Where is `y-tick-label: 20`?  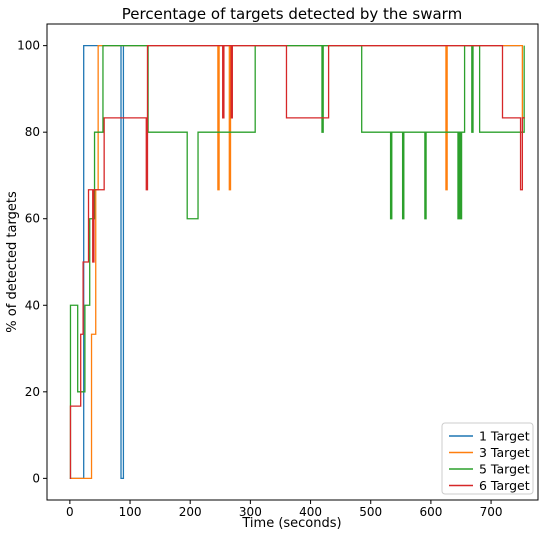 y-tick-label: 20 is located at coordinates (32, 392).